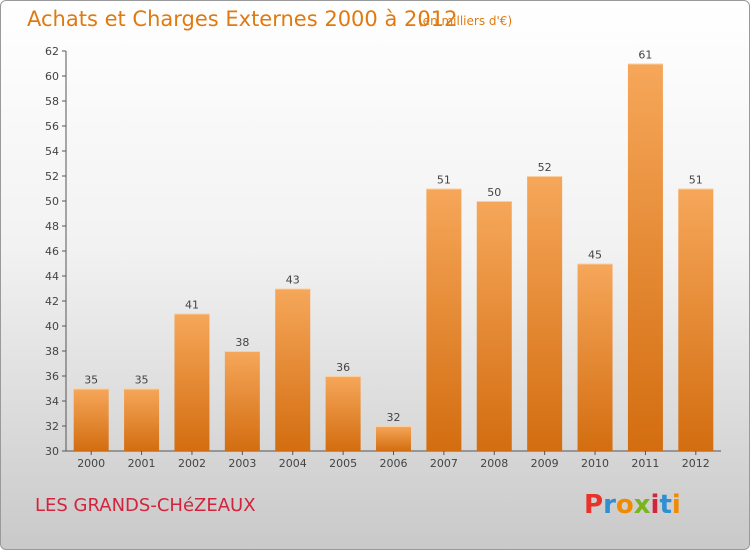 Image resolution: width=750 pixels, height=550 pixels. I want to click on x-tick-label: 2008, so click(494, 463).